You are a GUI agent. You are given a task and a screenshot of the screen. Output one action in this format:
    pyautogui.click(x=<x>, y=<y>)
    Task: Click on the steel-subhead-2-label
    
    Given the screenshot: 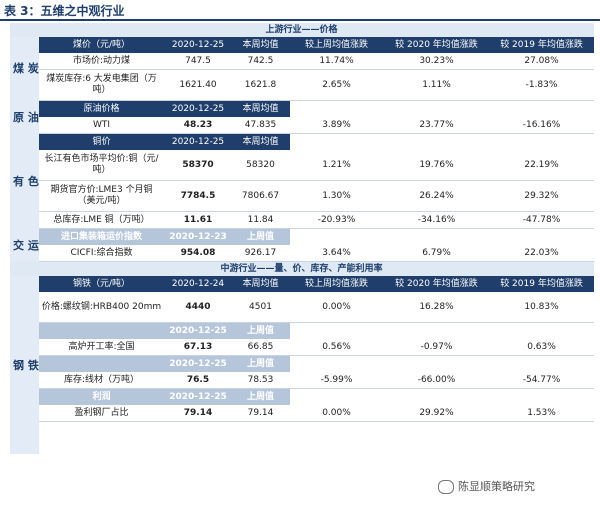 What is the action you would take?
    pyautogui.click(x=101, y=363)
    